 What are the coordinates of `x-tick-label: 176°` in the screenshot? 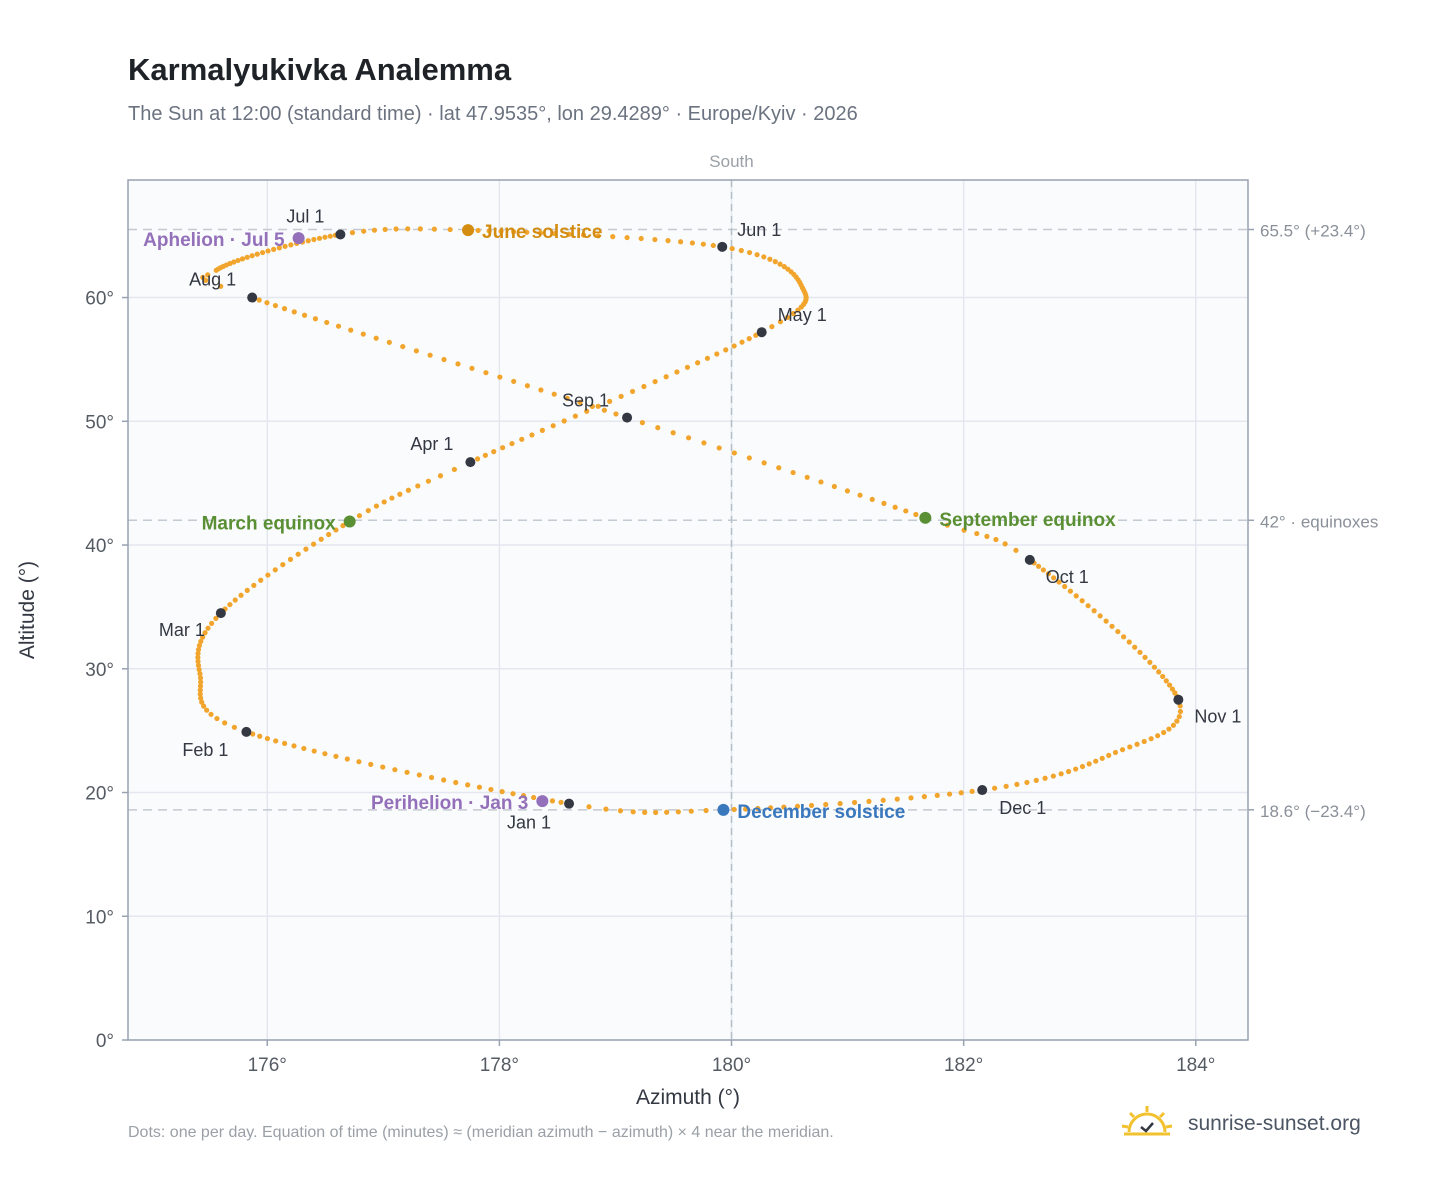 It's located at (267, 1065).